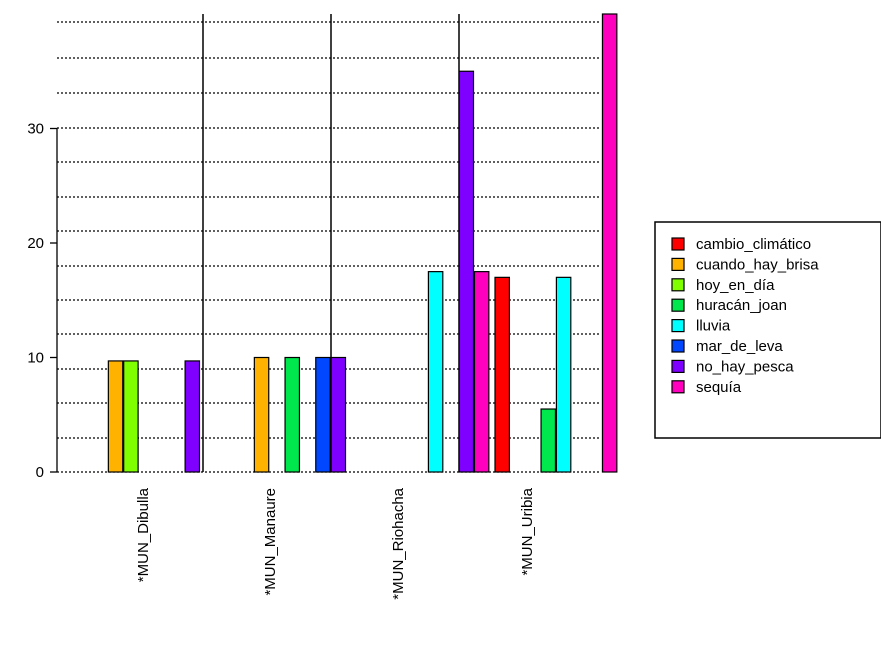 The height and width of the screenshot is (664, 881). What do you see at coordinates (563, 374) in the screenshot?
I see `bar-mun-uribia-lluvia` at bounding box center [563, 374].